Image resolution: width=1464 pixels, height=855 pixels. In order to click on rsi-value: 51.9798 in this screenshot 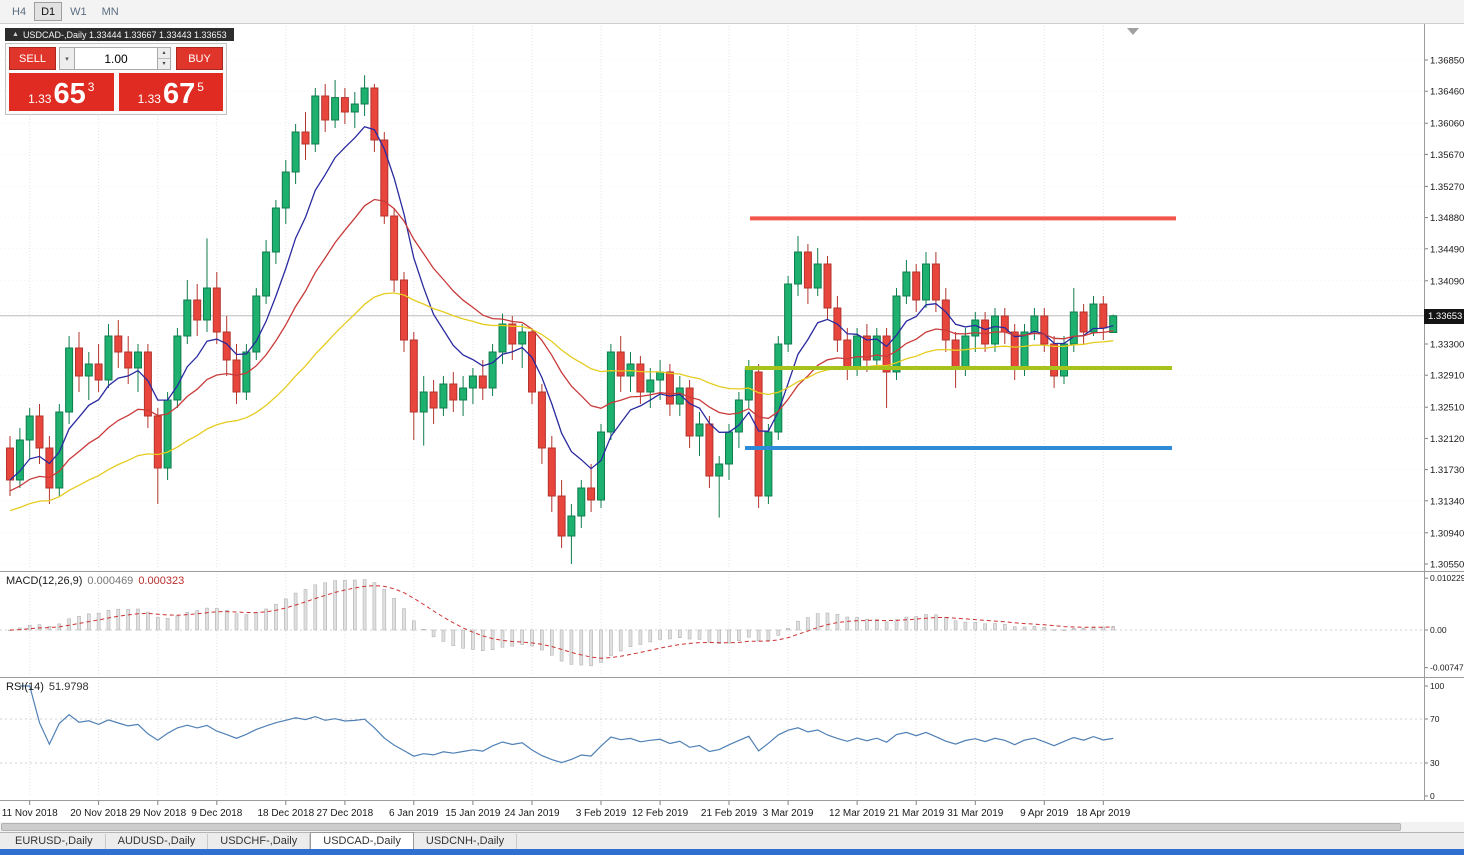, I will do `click(68, 687)`.